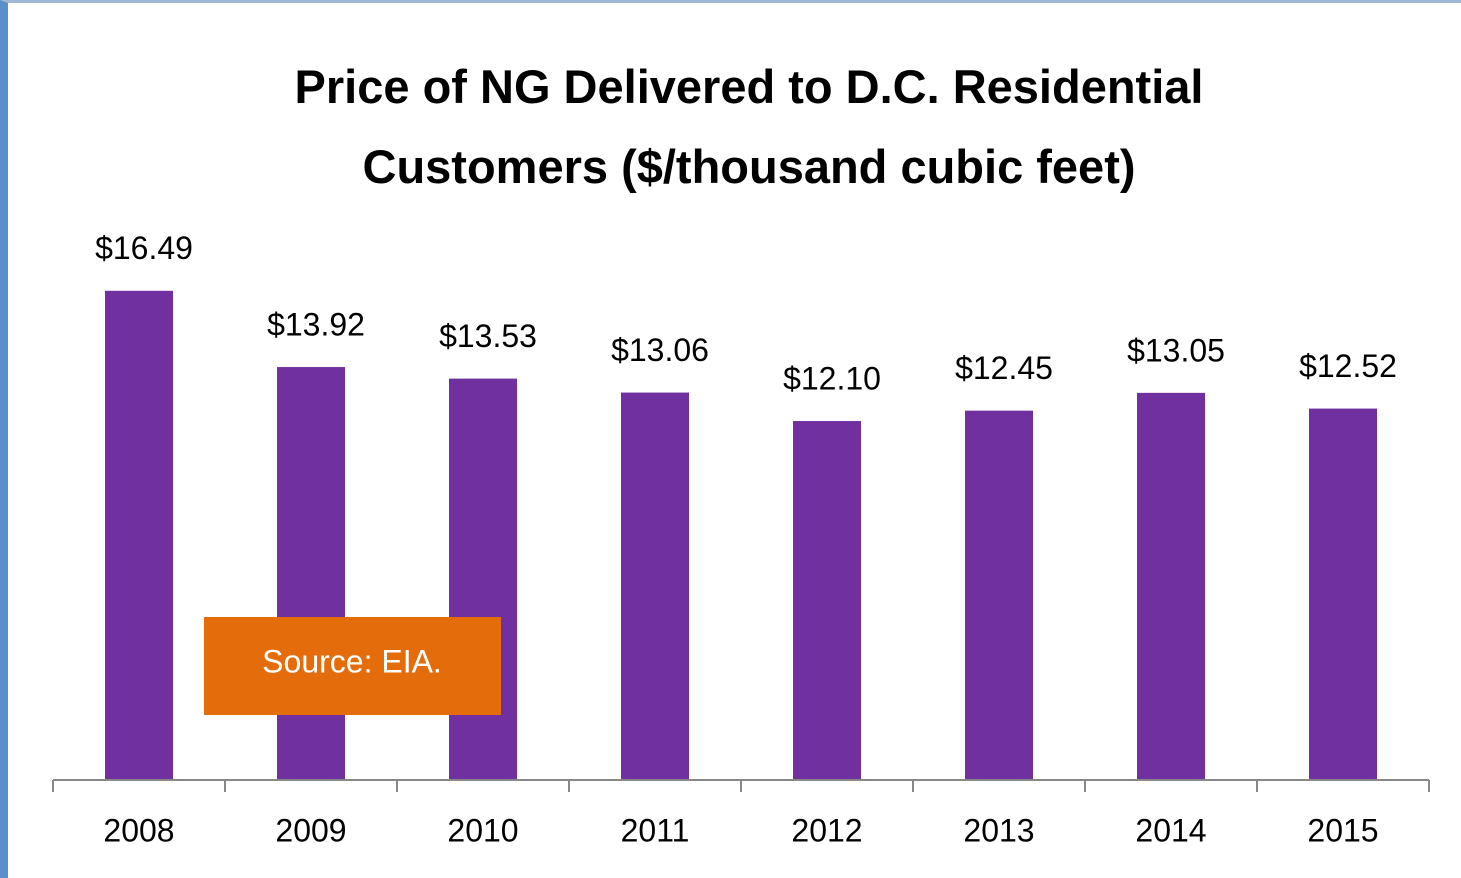 This screenshot has height=878, width=1461. What do you see at coordinates (826, 830) in the screenshot?
I see `x-tick-label: 2012` at bounding box center [826, 830].